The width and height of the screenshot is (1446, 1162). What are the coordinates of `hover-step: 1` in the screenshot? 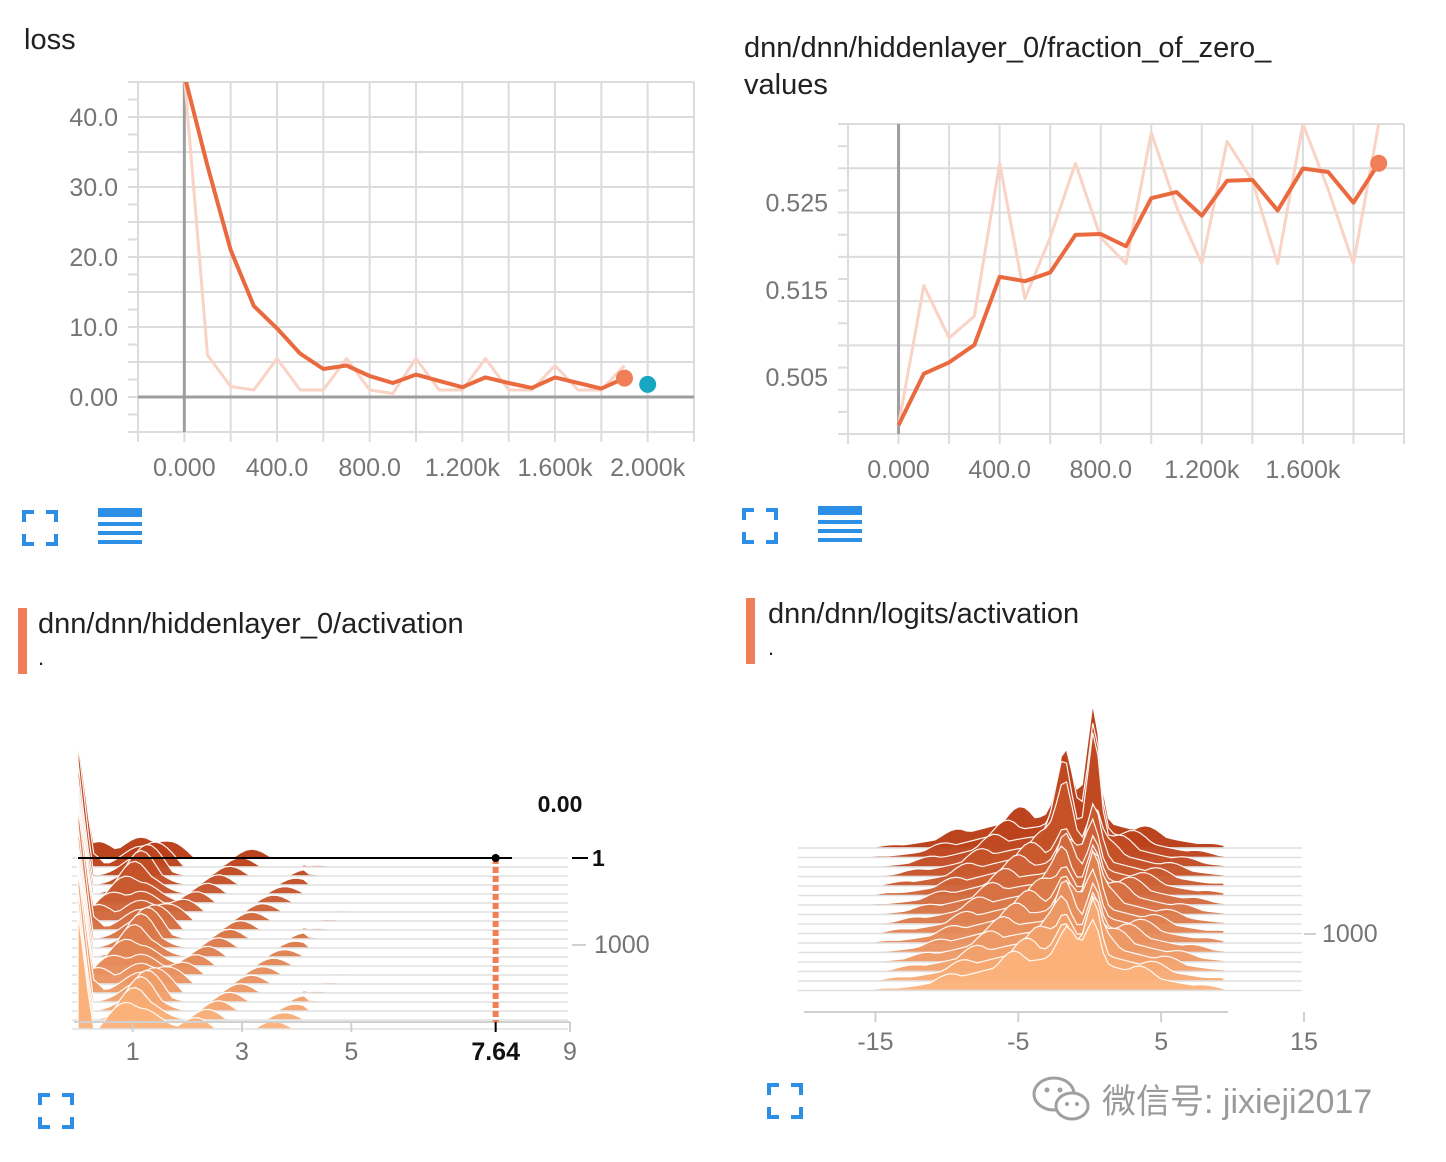 It's located at (598, 858).